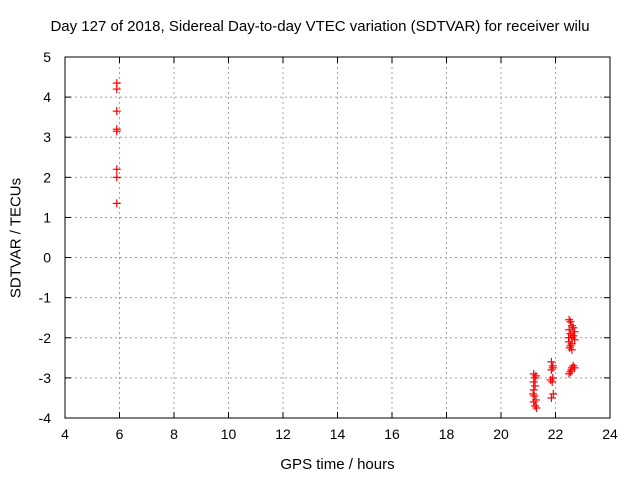  Describe the element at coordinates (337, 464) in the screenshot. I see `x-axis-label: GPS time / hours` at that location.